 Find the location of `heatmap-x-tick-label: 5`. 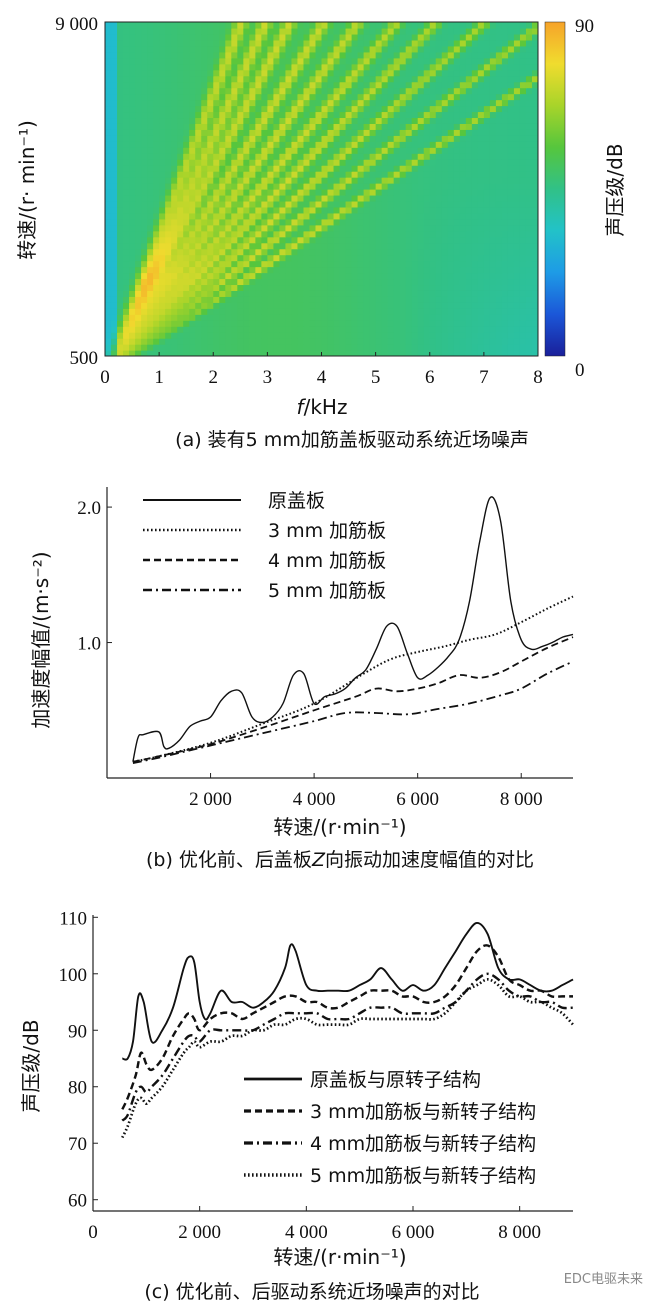

heatmap-x-tick-label: 5 is located at coordinates (376, 377).